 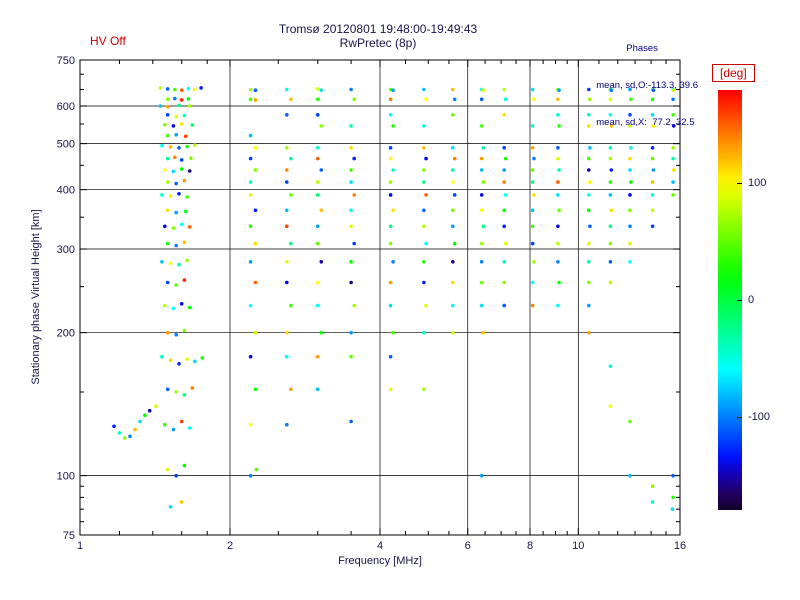 I want to click on colorbar-tick-label: -100, so click(x=759, y=416).